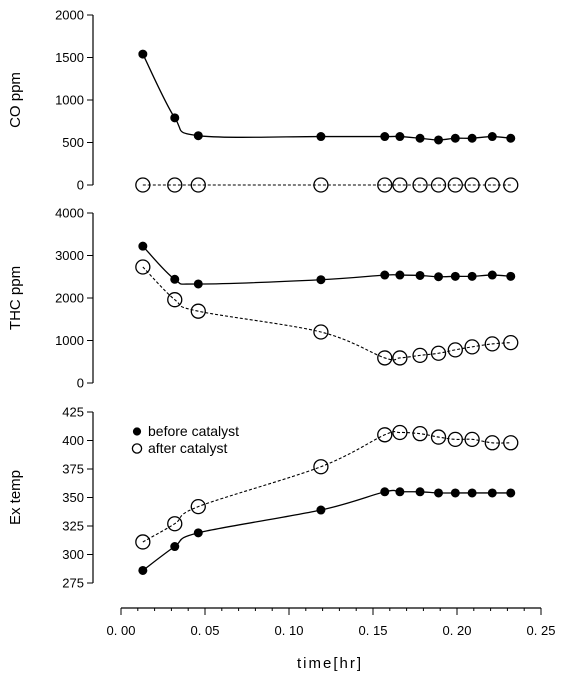 Image resolution: width=566 pixels, height=677 pixels. What do you see at coordinates (73, 497) in the screenshot?
I see `temp-y-tick-label: 350` at bounding box center [73, 497].